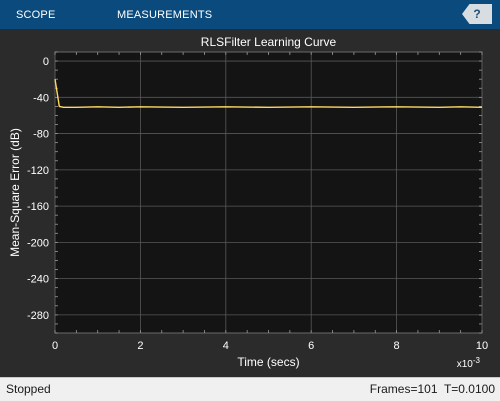 This screenshot has height=401, width=500. Describe the element at coordinates (36, 15) in the screenshot. I see `tab-scope: SCOPE` at that location.